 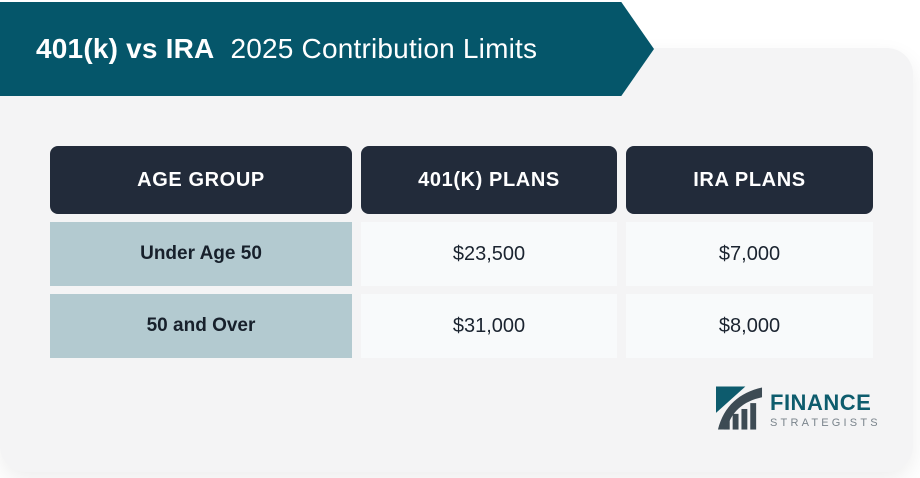 I want to click on finance-strategists-logo: FINANCE STRATEGISTS, so click(x=798, y=410).